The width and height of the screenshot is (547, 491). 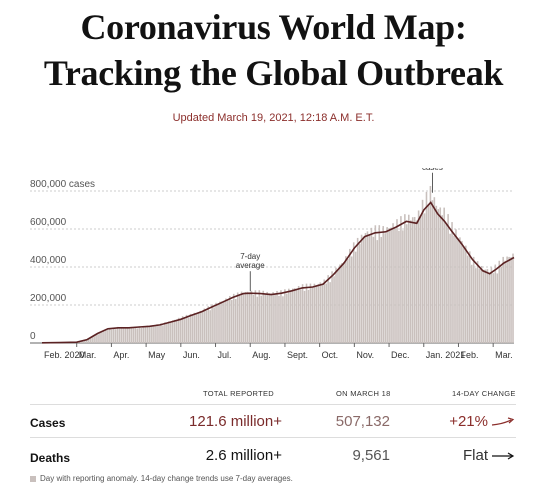 I want to click on y-tick-label: 0, so click(x=33, y=336).